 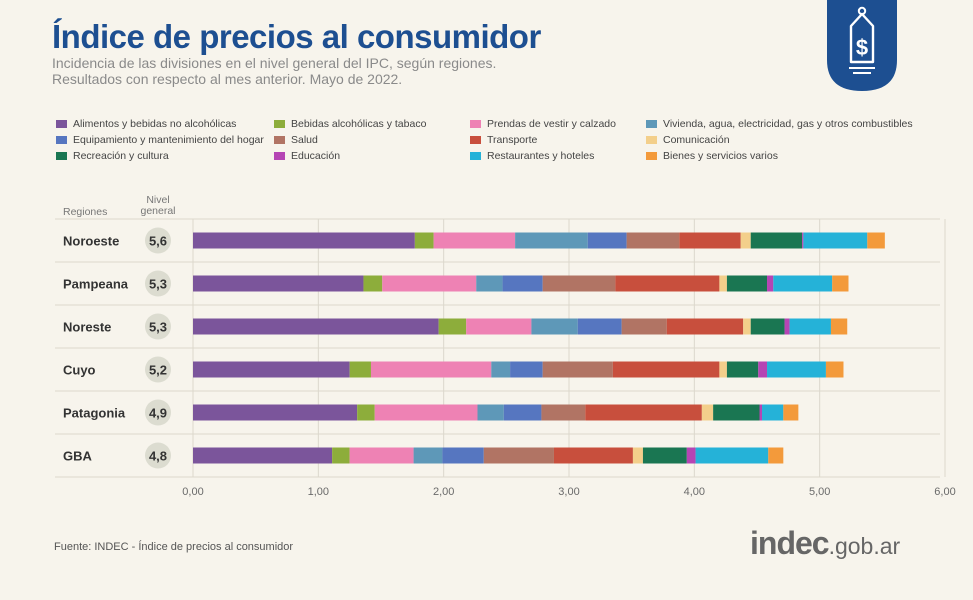 I want to click on legend-item: Equipamiento y mantenimiento del hogar, so click(x=160, y=140).